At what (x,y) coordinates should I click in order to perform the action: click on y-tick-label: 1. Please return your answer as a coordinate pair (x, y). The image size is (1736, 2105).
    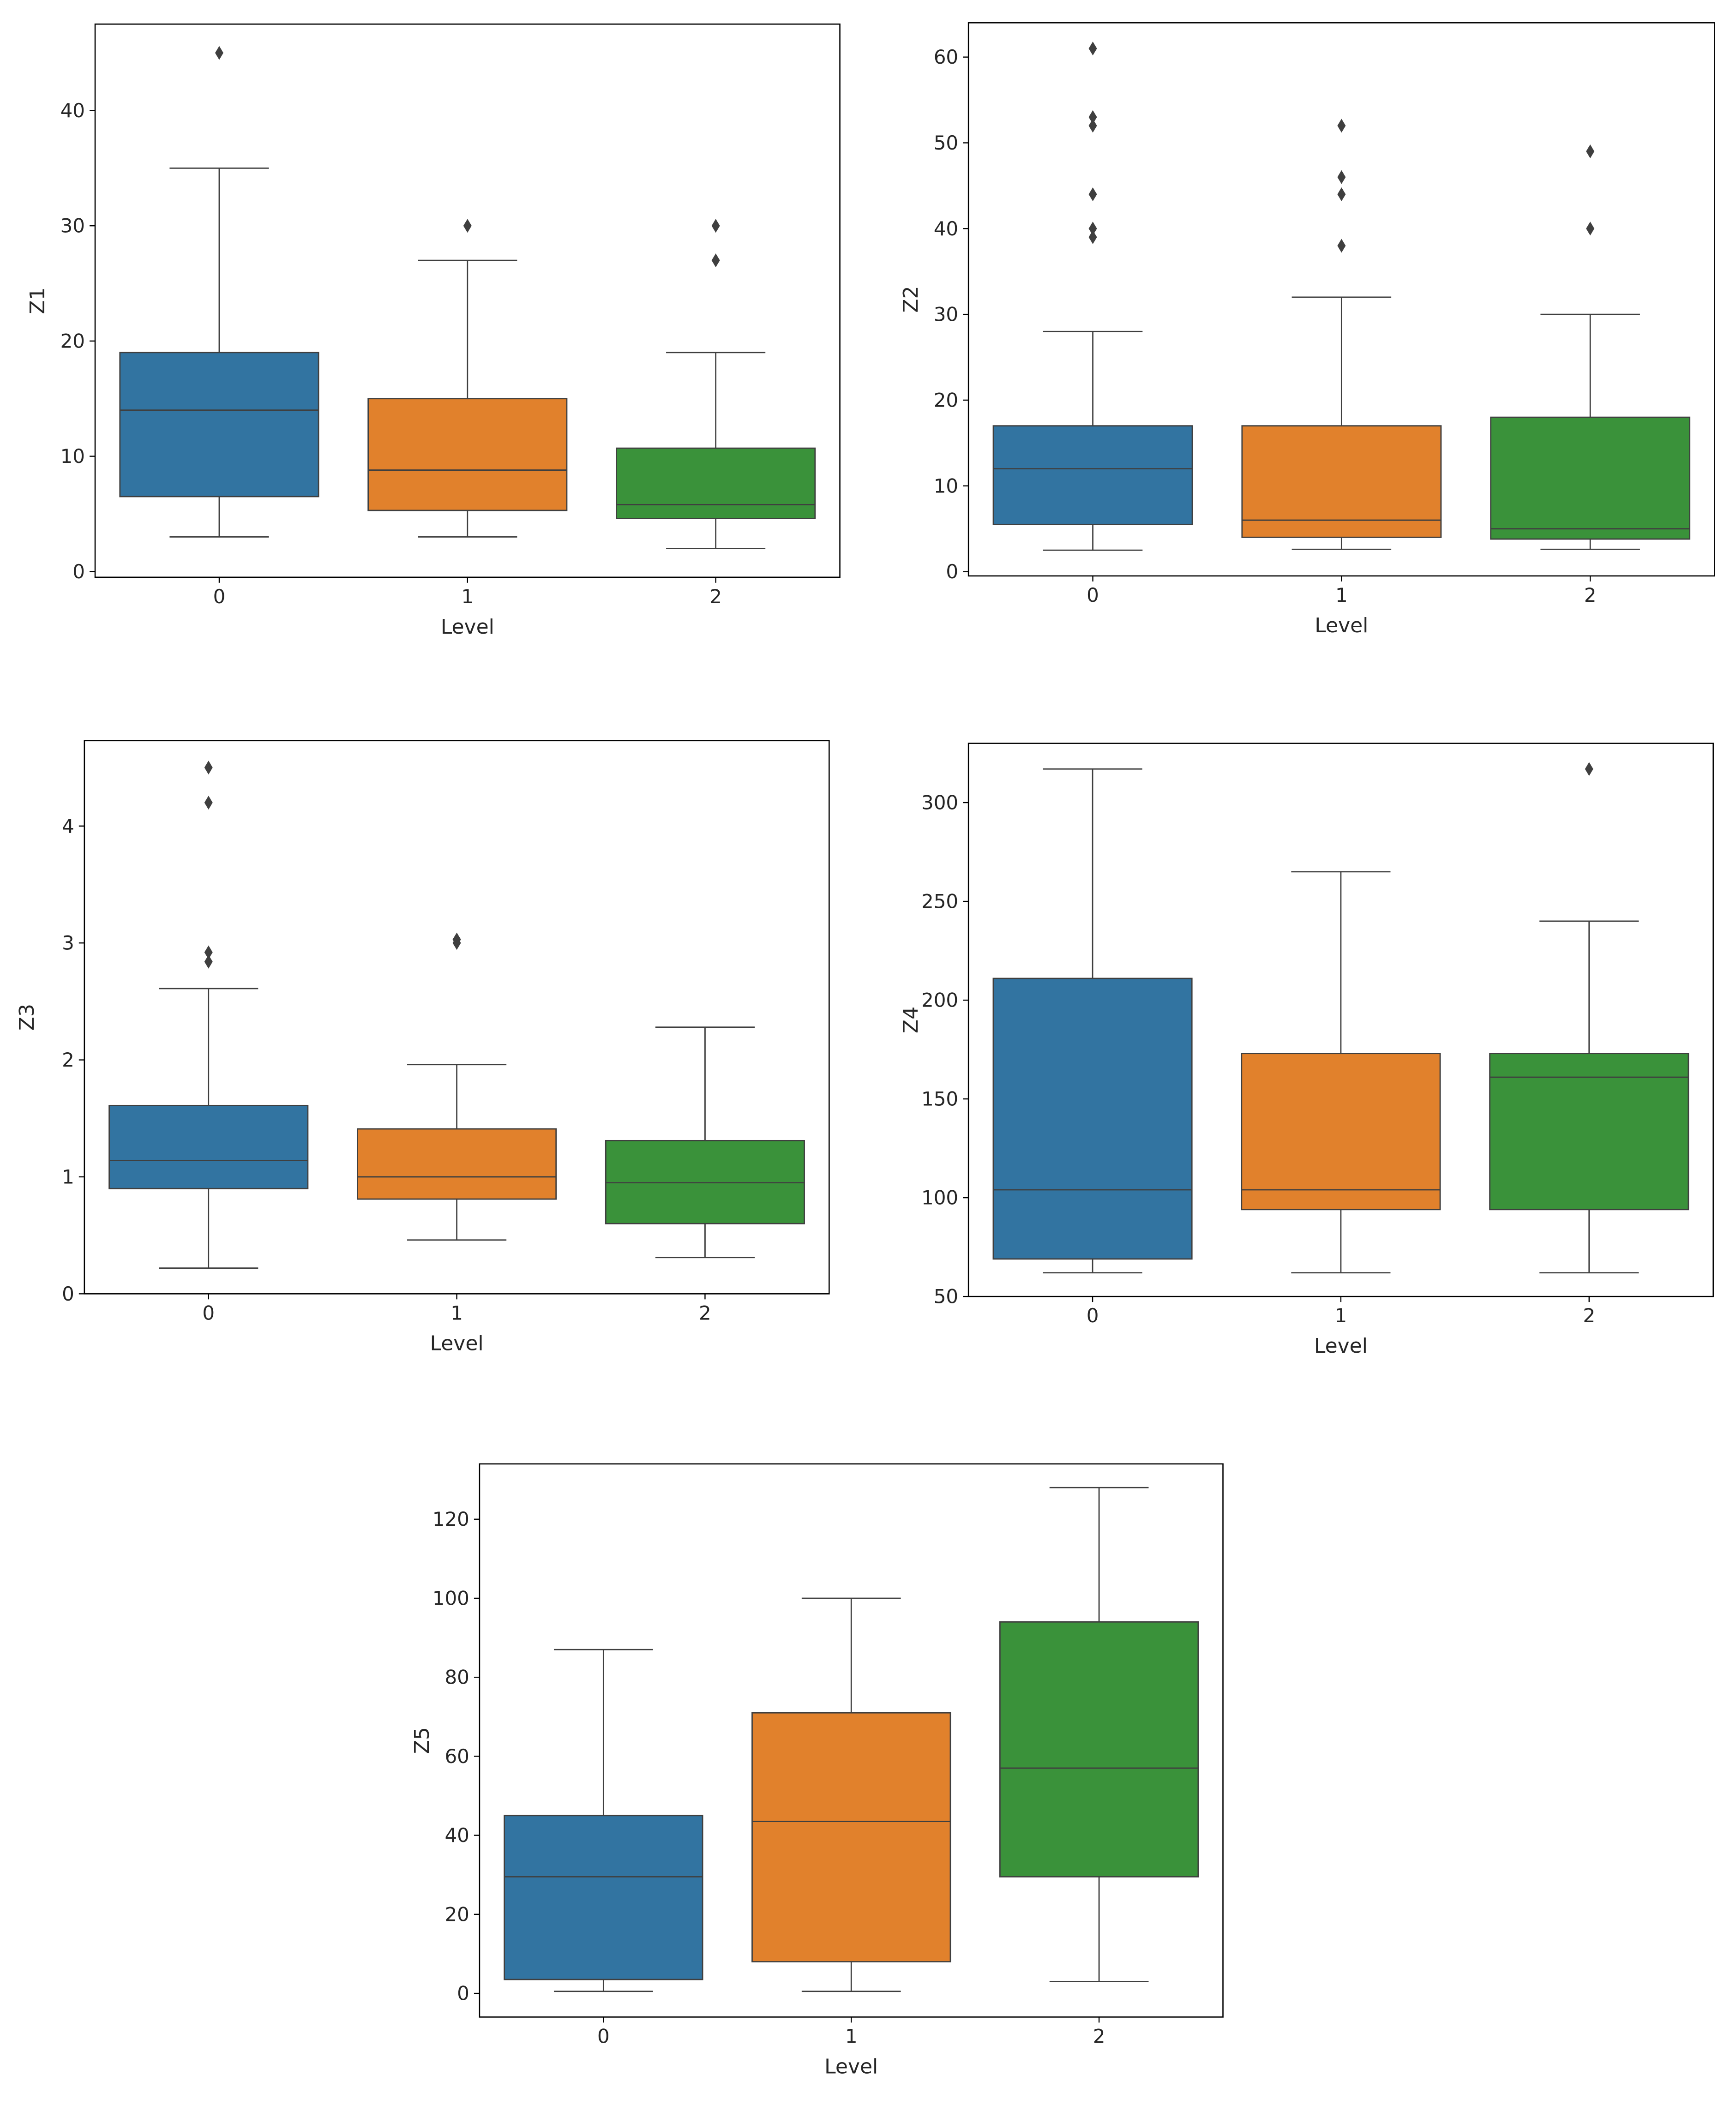
    Looking at the image, I should click on (68, 1176).